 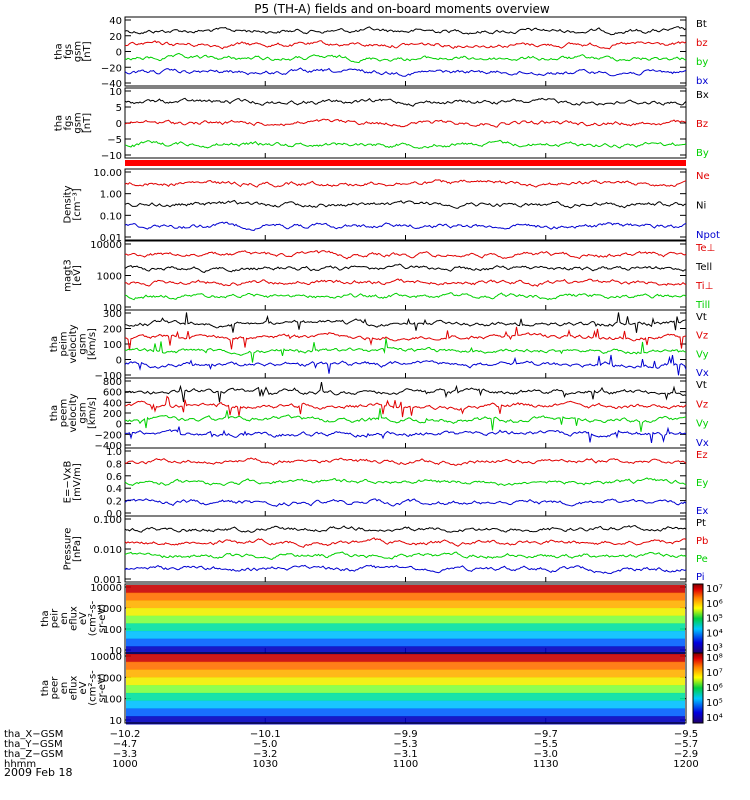 I want to click on ytick-label-density-3: 0.01, so click(x=111, y=238).